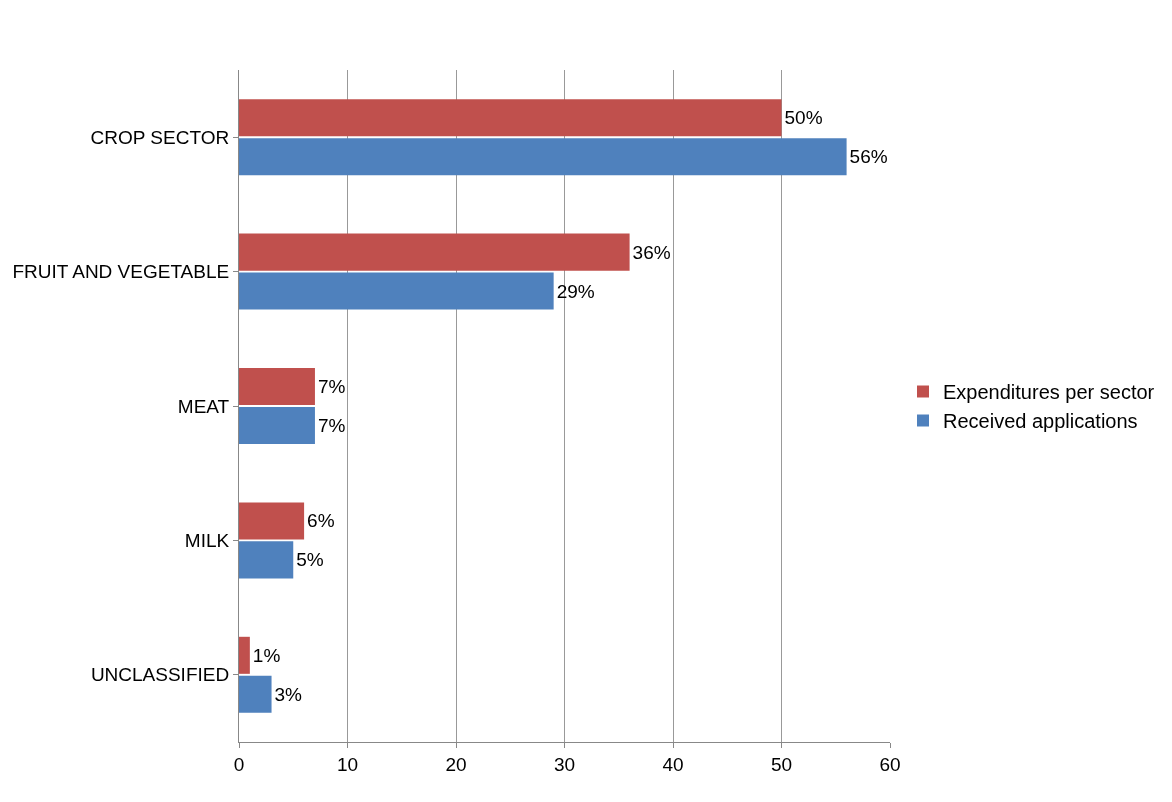 This screenshot has height=802, width=1172. Describe the element at coordinates (890, 764) in the screenshot. I see `x-tick-label: 60` at that location.